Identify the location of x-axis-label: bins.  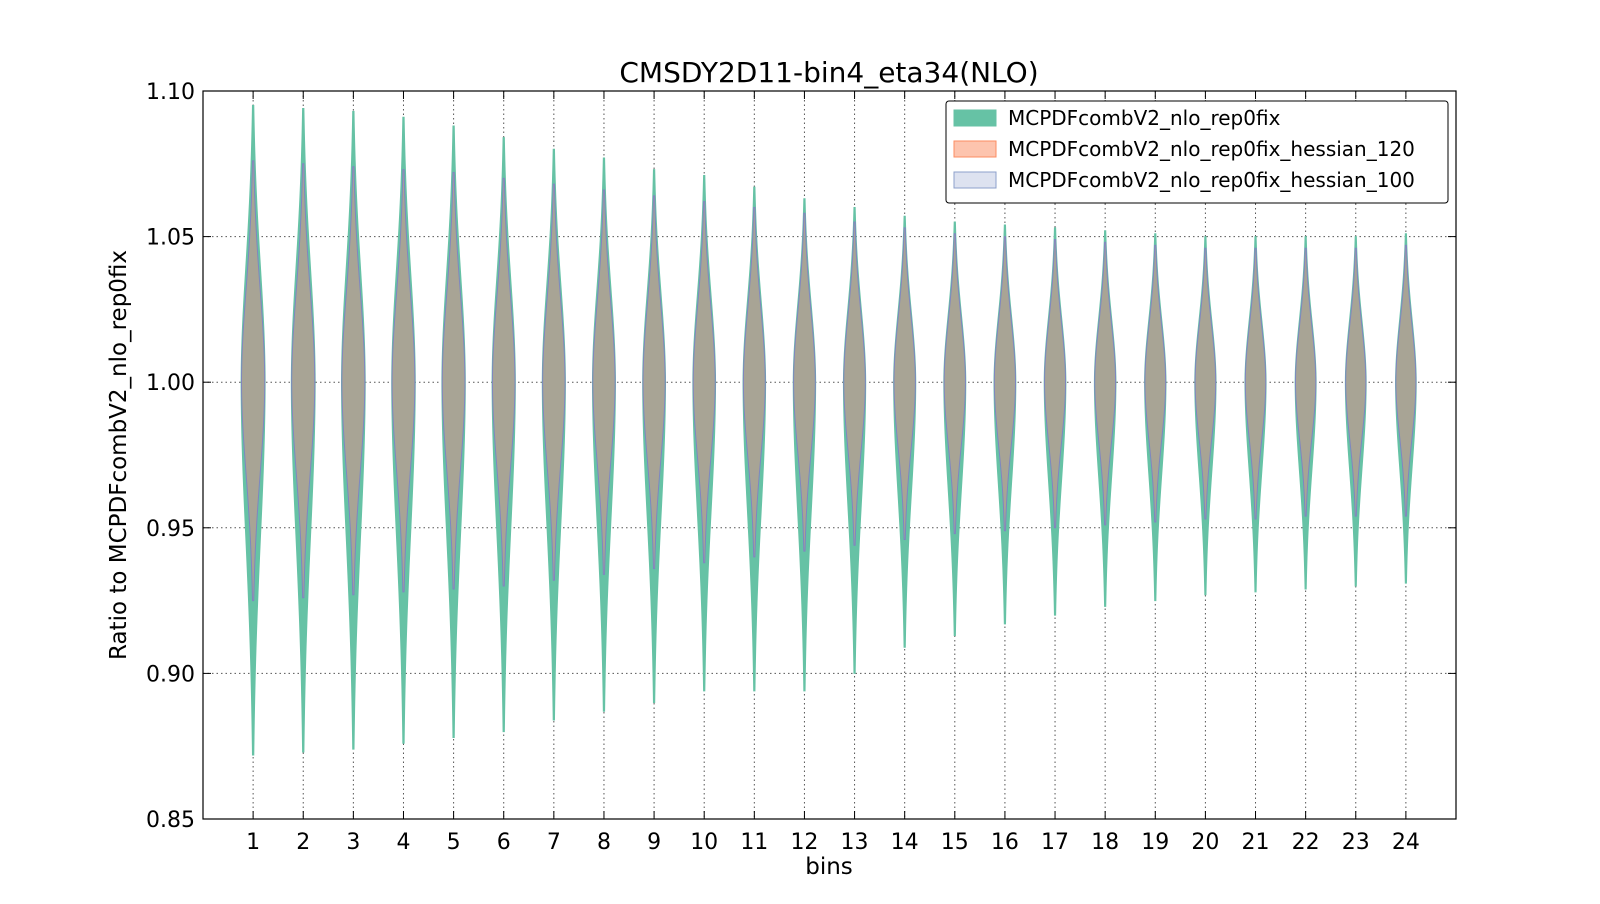
(829, 867).